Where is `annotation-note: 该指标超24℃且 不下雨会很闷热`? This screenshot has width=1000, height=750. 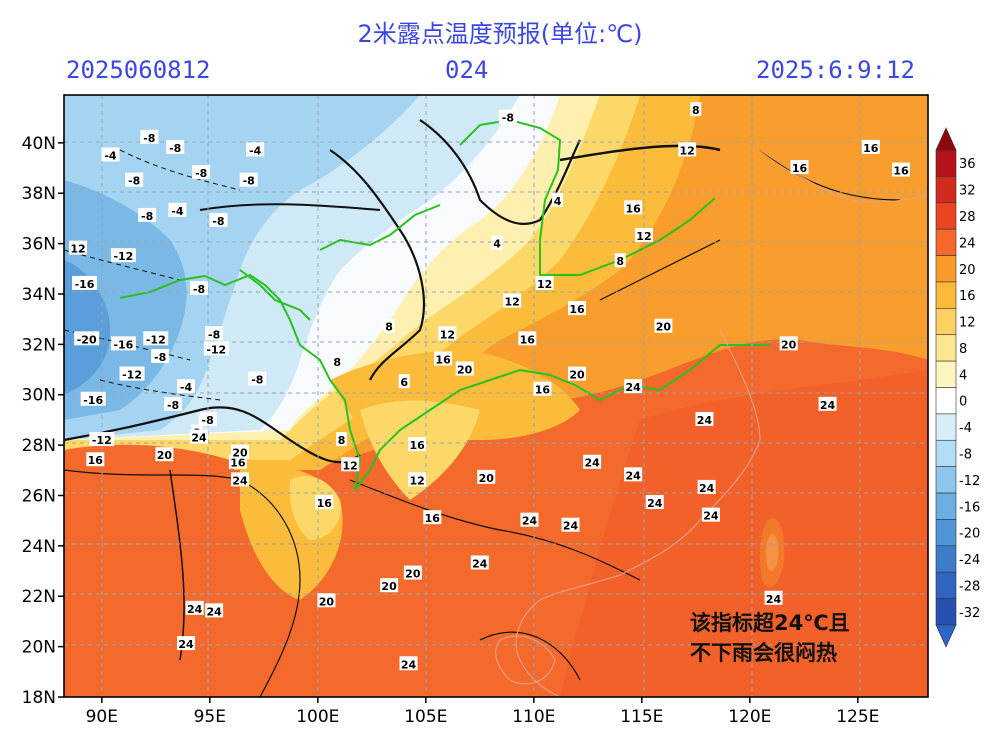
annotation-note: 该指标超24℃且 不下雨会很闷热 is located at coordinates (770, 638).